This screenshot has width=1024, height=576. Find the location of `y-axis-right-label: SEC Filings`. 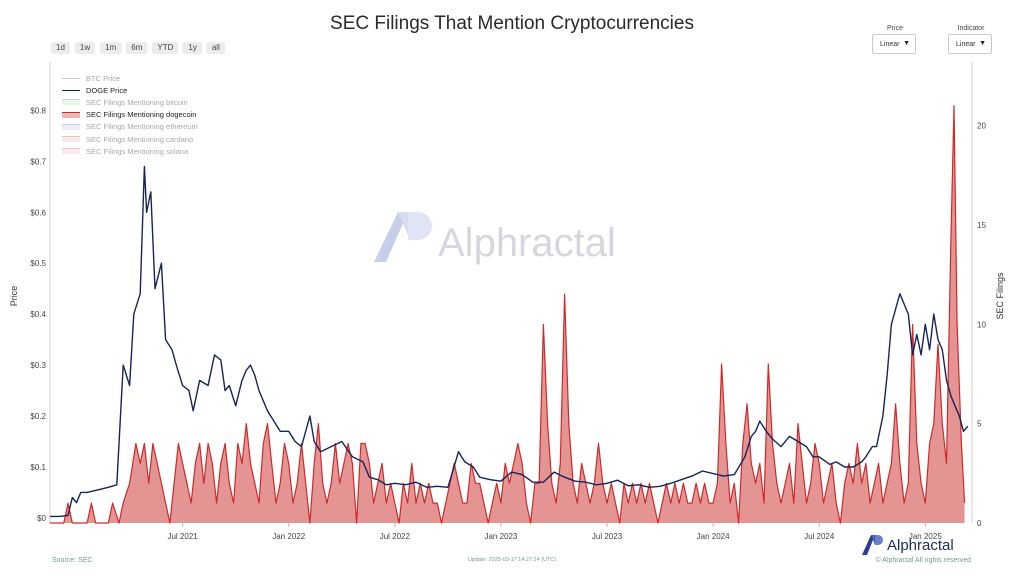

y-axis-right-label: SEC Filings is located at coordinates (1000, 296).